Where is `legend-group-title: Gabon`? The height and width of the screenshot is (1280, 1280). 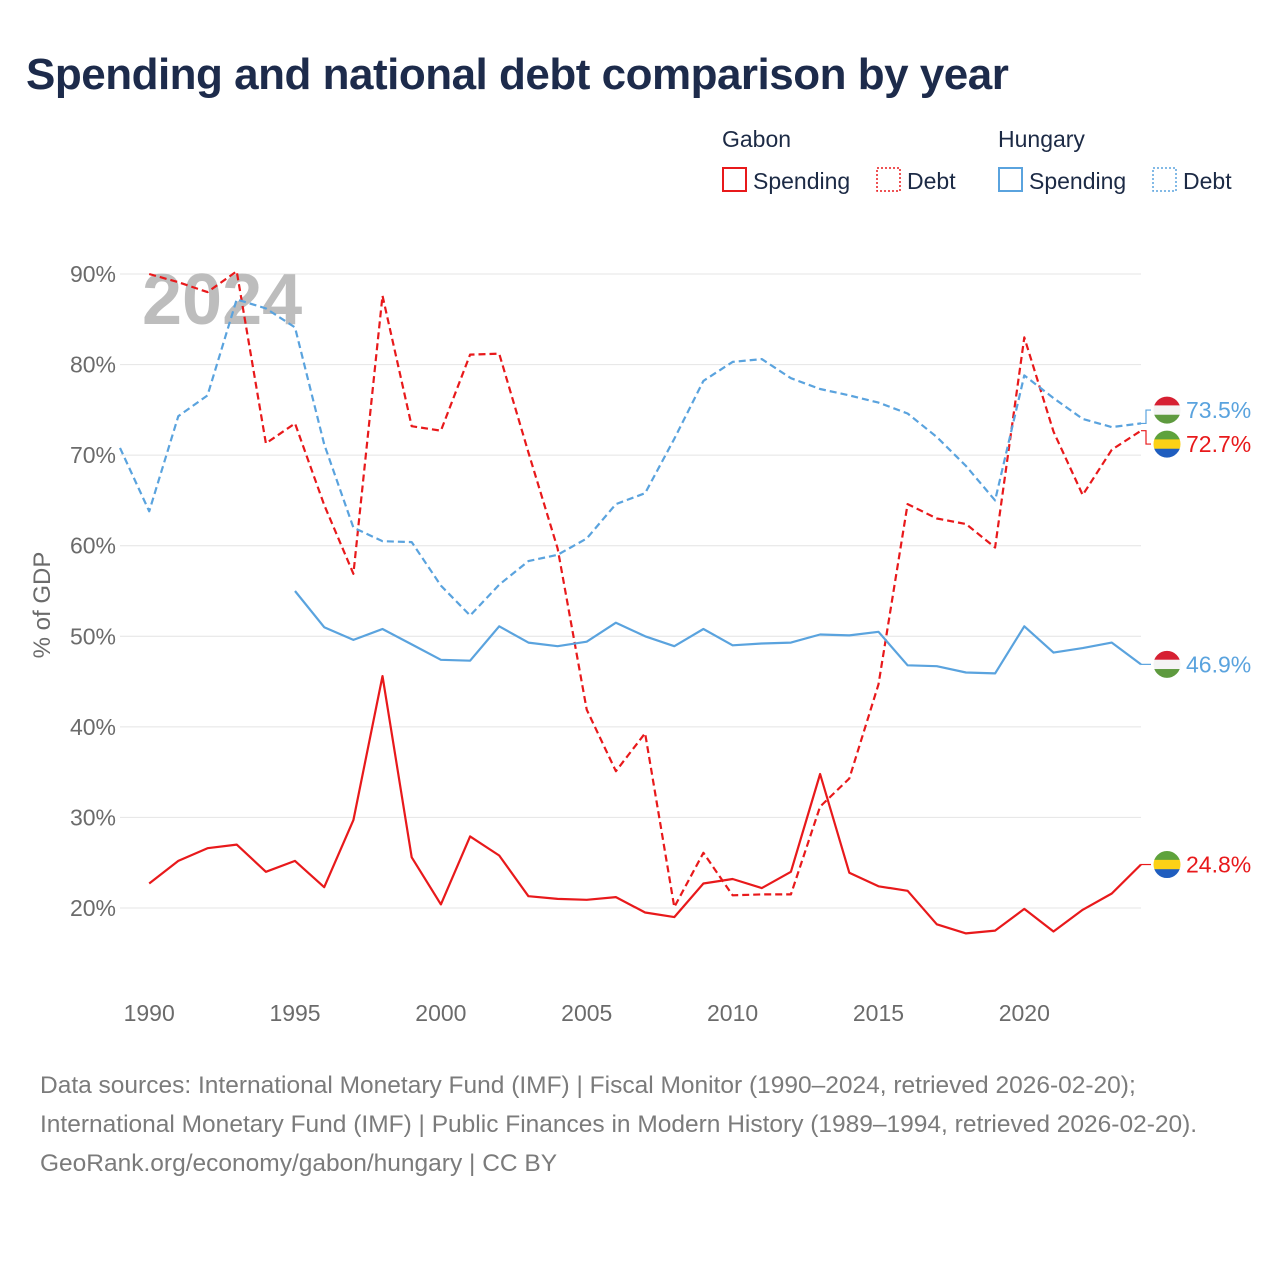
legend-group-title: Gabon is located at coordinates (756, 139).